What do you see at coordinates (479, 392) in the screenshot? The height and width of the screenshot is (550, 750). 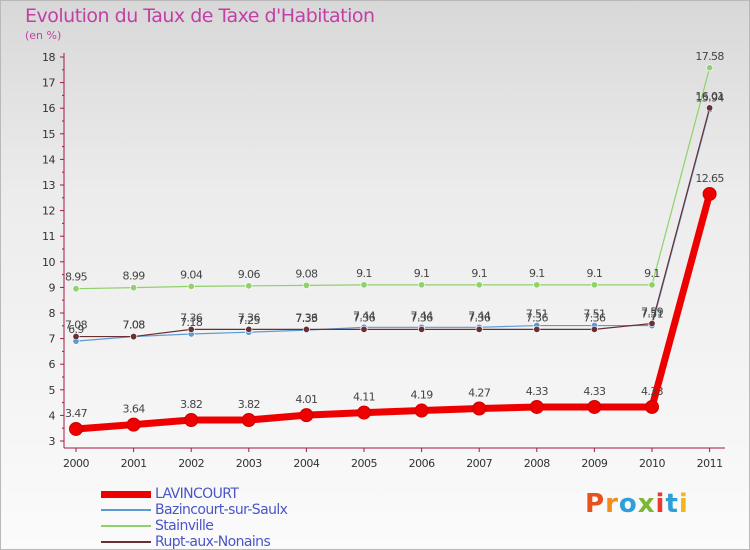 I see `data-label: 4.27` at bounding box center [479, 392].